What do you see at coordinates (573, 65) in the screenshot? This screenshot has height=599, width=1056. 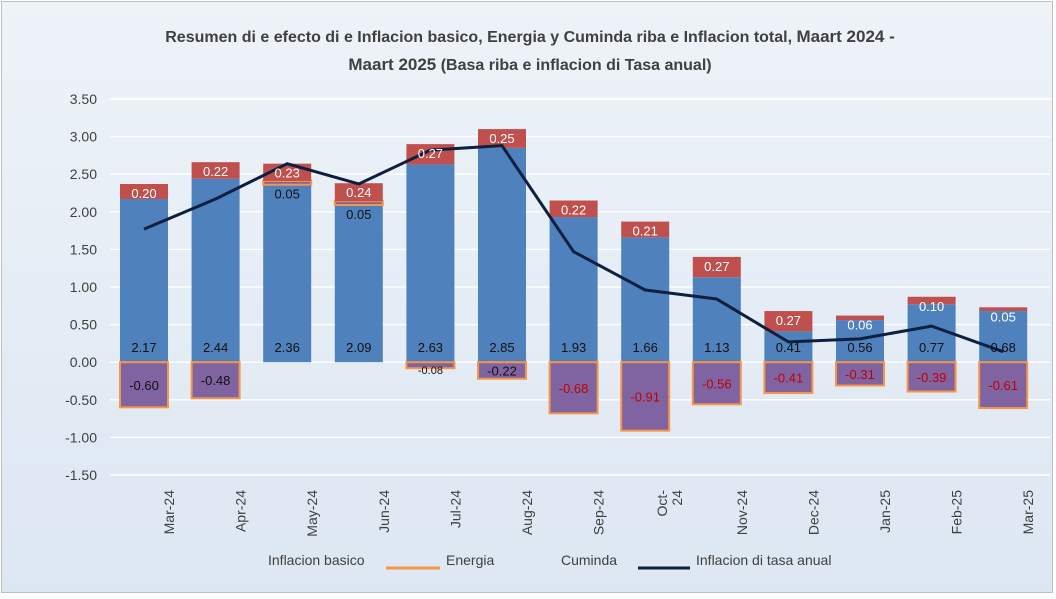 I see `chart-title-line-2b: (Basa riba e inflacion di Tasa anual)` at bounding box center [573, 65].